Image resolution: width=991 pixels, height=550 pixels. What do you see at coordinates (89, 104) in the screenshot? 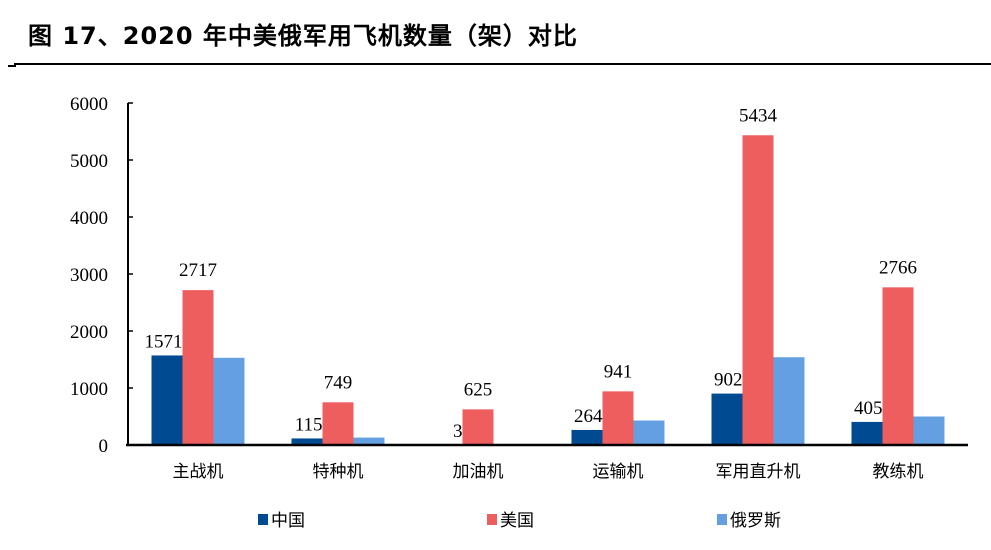
I see `y-tick-label: 6000` at bounding box center [89, 104].